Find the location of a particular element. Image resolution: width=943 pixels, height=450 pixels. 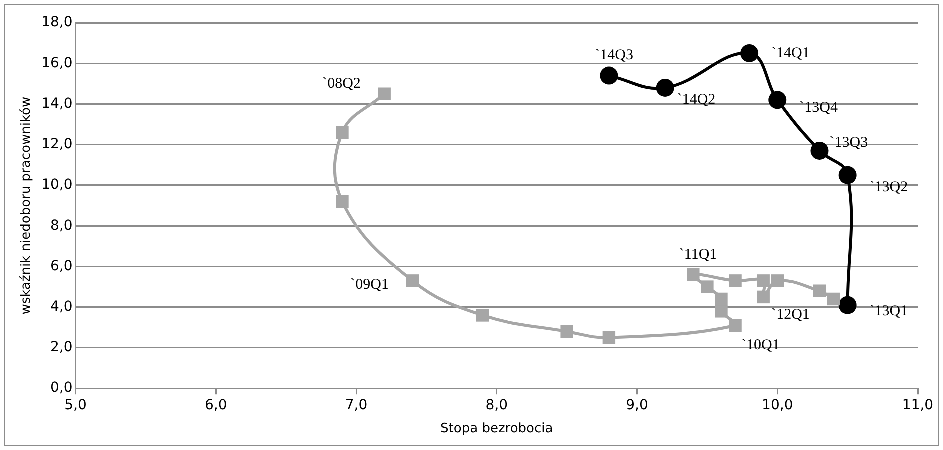

annotation: `10Q1 is located at coordinates (761, 346).